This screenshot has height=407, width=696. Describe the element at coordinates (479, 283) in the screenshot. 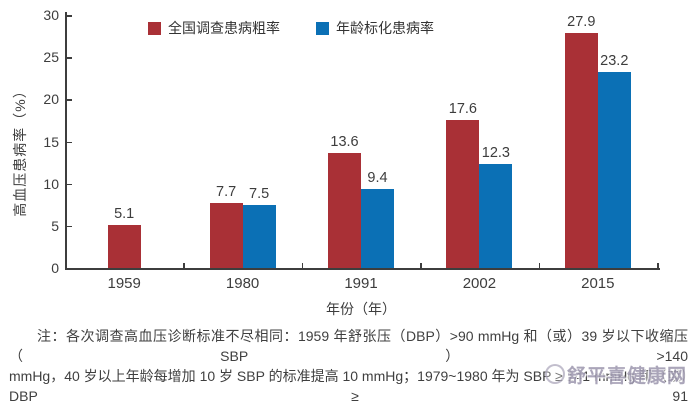

I see `x-tick-label: 2002` at that location.